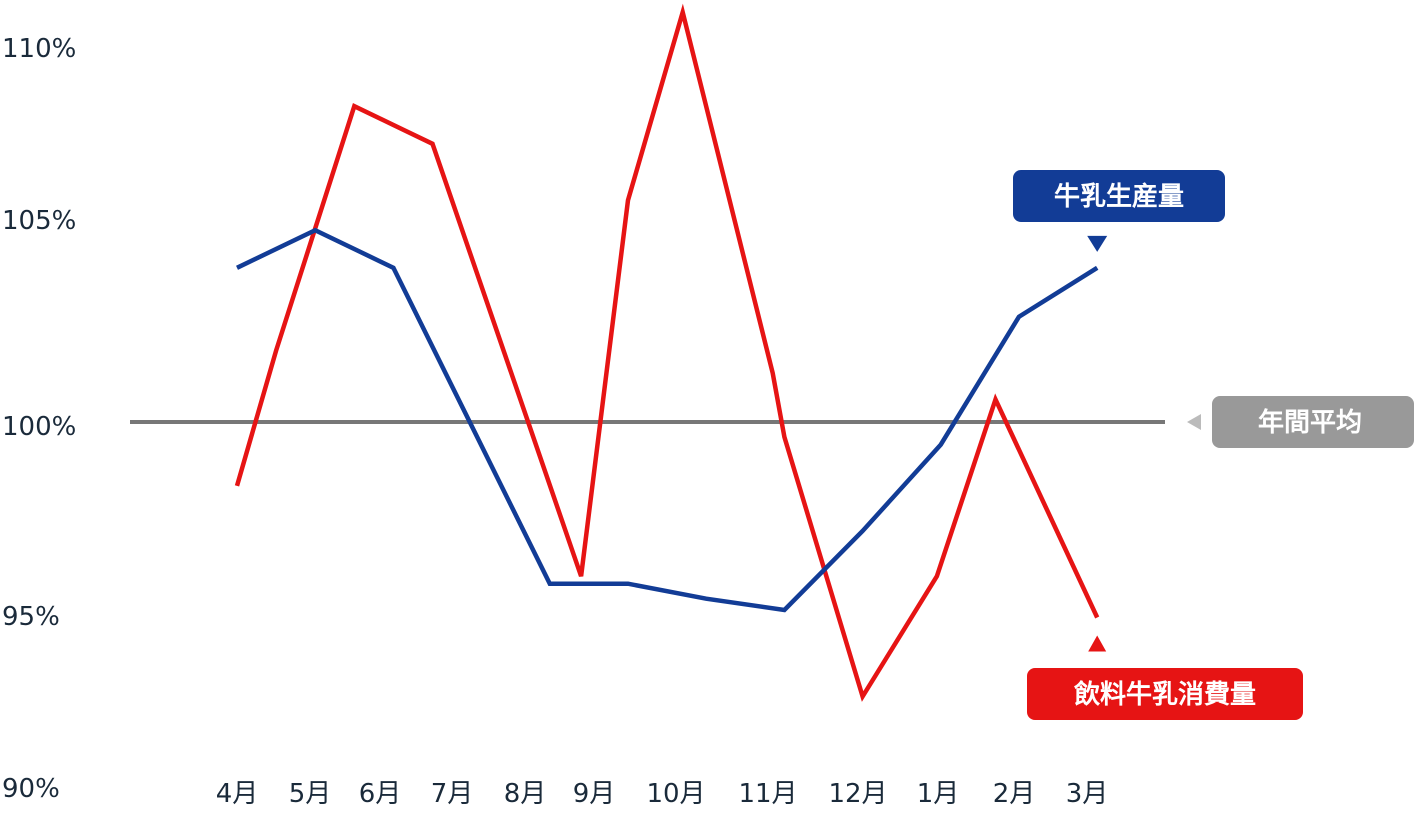  What do you see at coordinates (31, 617) in the screenshot?
I see `y-tick-label: 95%` at bounding box center [31, 617].